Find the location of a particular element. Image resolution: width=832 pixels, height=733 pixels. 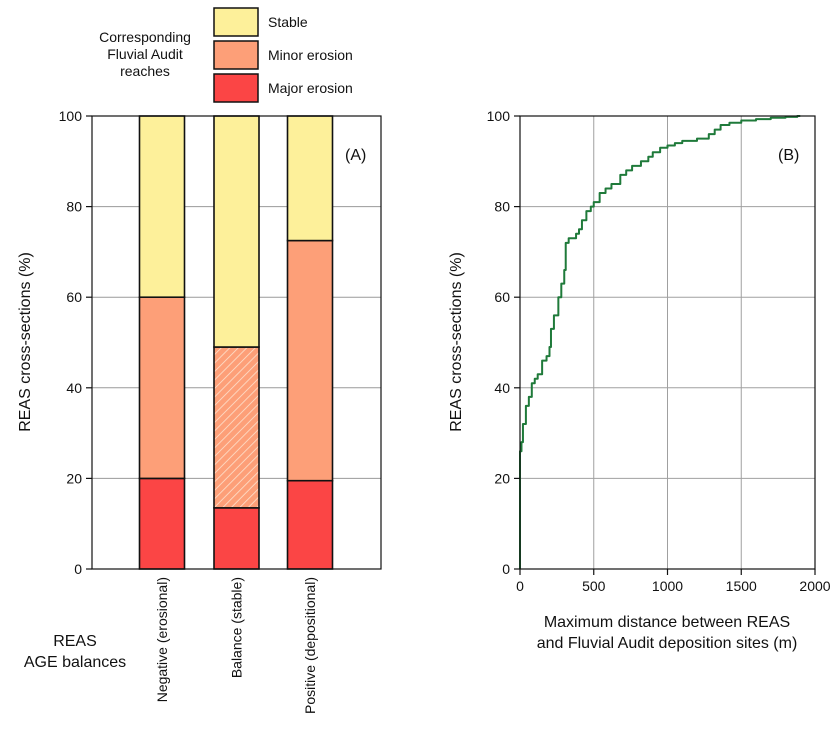

panel-b-y-tick-label: 60 is located at coordinates (502, 297).